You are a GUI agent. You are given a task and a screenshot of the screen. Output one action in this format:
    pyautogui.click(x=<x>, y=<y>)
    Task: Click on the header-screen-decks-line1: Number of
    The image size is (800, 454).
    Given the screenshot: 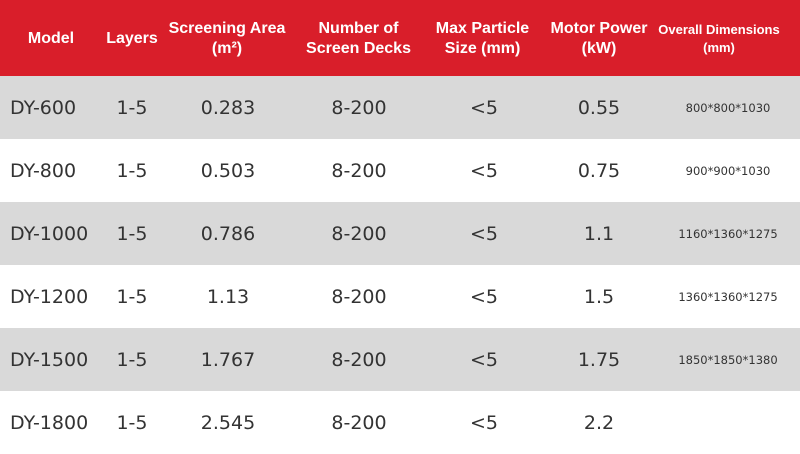 What is the action you would take?
    pyautogui.click(x=358, y=28)
    